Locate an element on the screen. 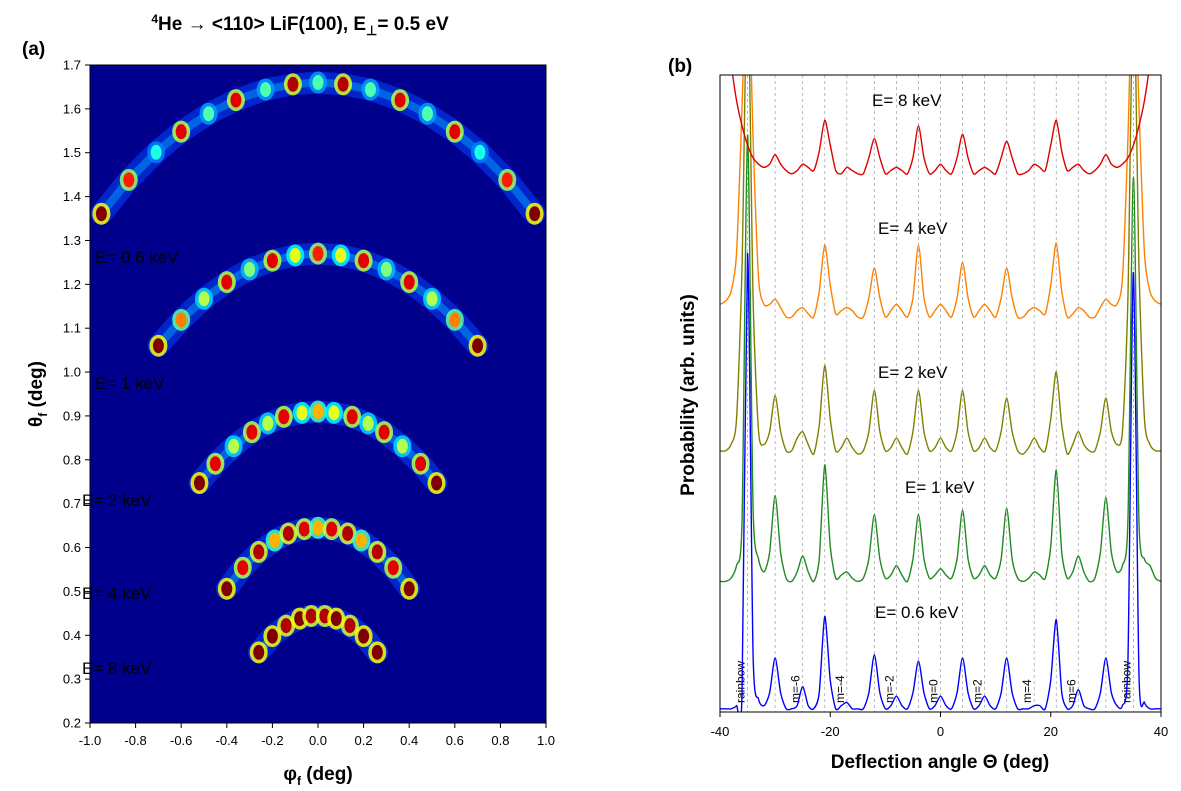 The image size is (1181, 791). series-label: E= 0.6 keV is located at coordinates (917, 612).